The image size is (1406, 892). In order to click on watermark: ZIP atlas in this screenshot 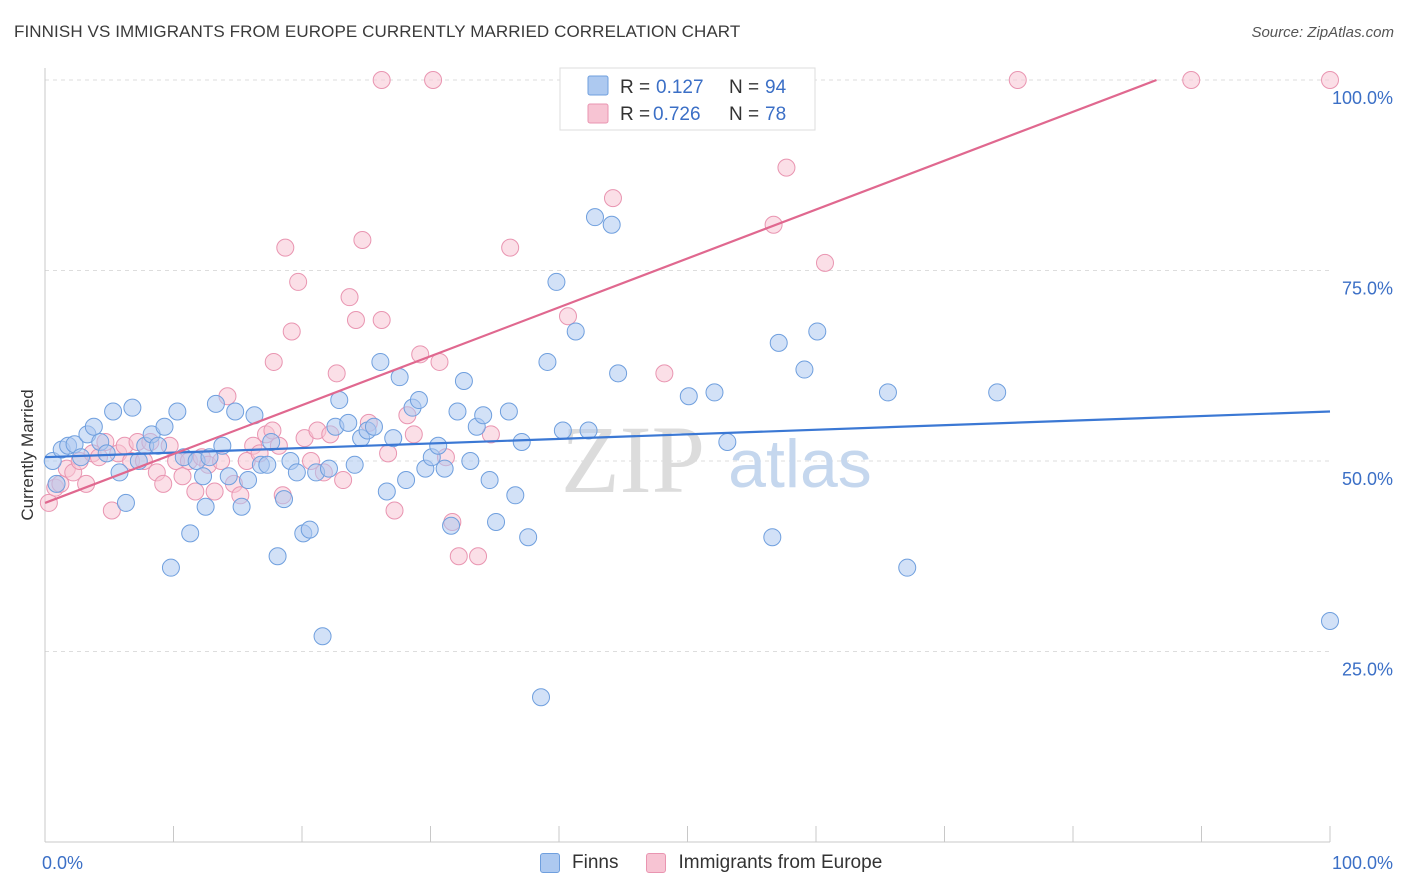, I will do `click(716, 459)`.